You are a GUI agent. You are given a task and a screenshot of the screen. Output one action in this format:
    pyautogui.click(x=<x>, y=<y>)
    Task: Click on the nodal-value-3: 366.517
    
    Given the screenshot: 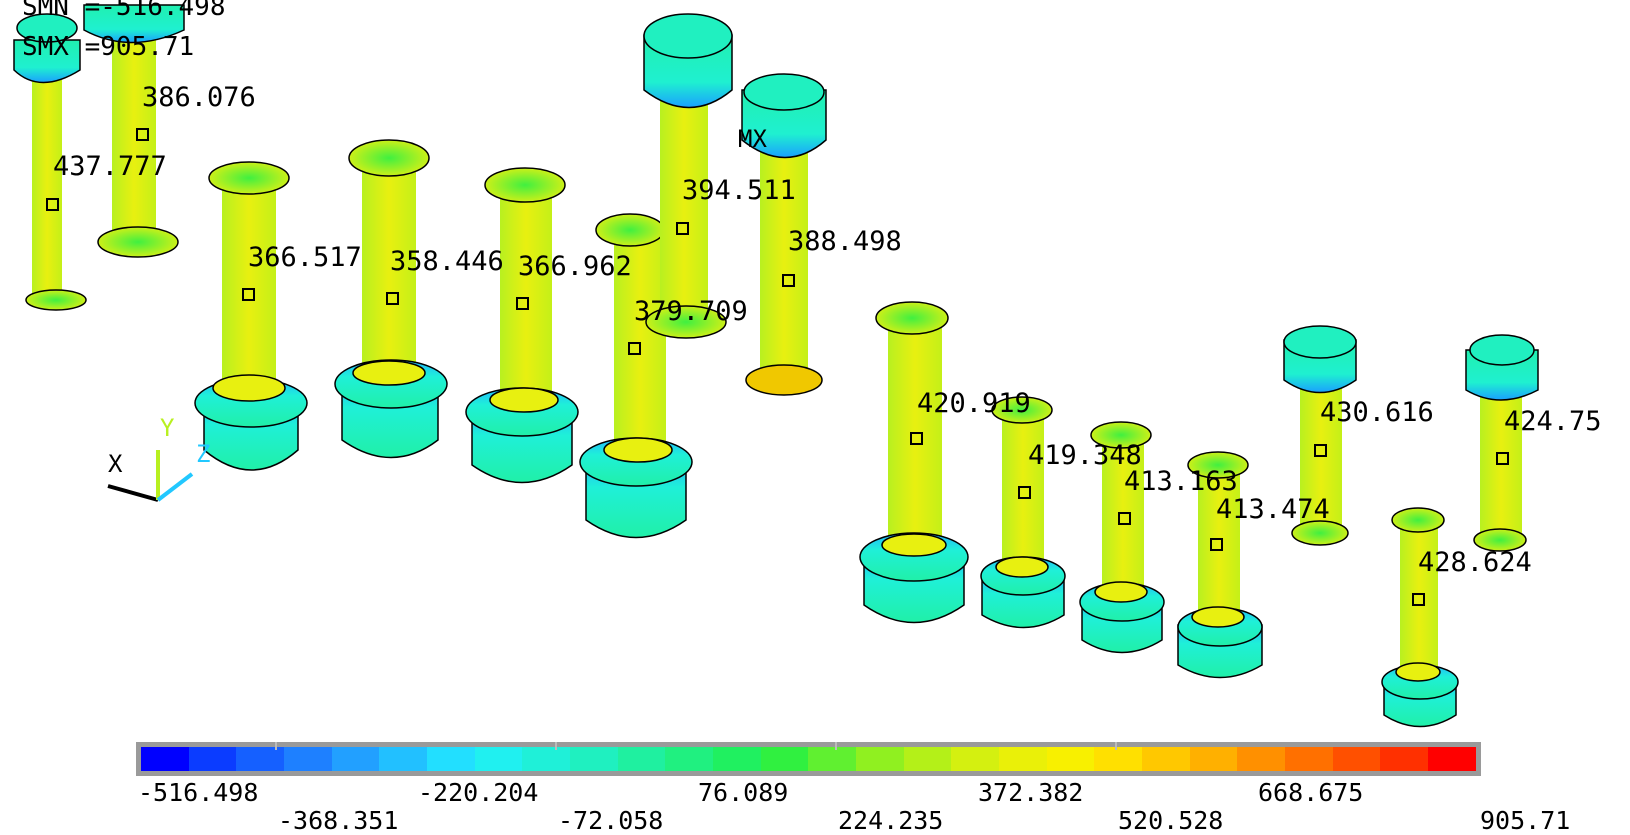 What is the action you would take?
    pyautogui.click(x=305, y=257)
    